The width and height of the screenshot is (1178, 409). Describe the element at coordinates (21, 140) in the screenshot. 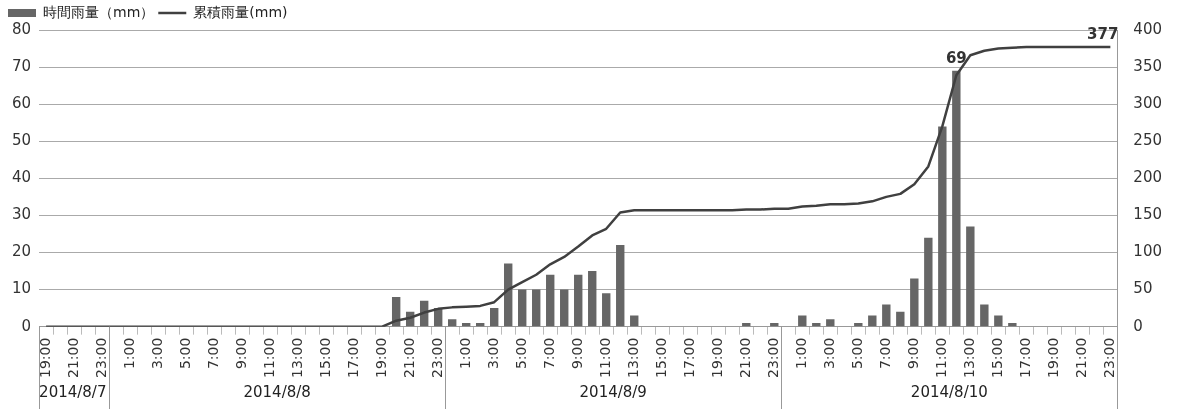

I see `y-tick-label: 50` at that location.